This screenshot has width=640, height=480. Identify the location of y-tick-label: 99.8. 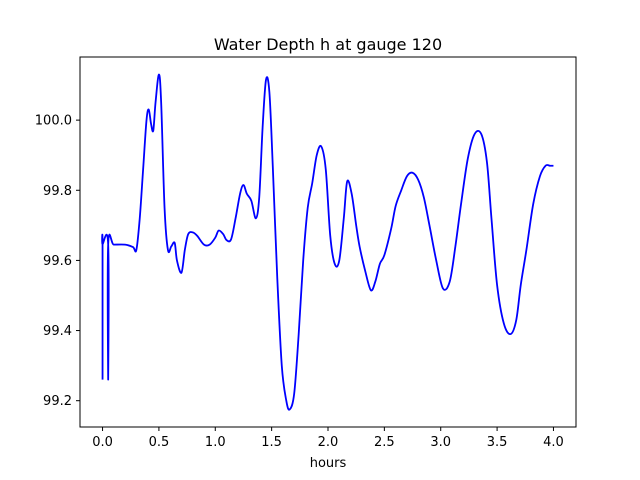
(57, 191).